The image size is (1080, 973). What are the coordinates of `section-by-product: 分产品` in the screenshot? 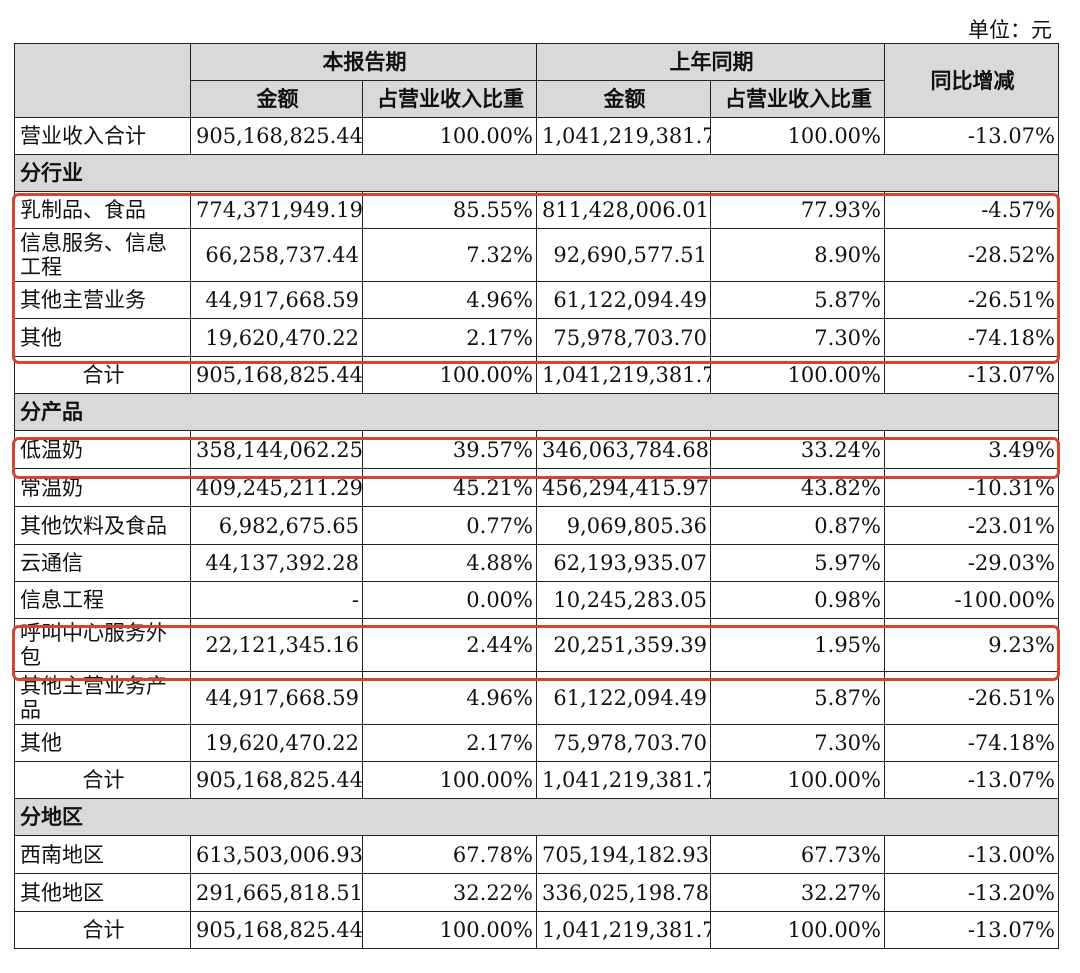 It's located at (536, 412).